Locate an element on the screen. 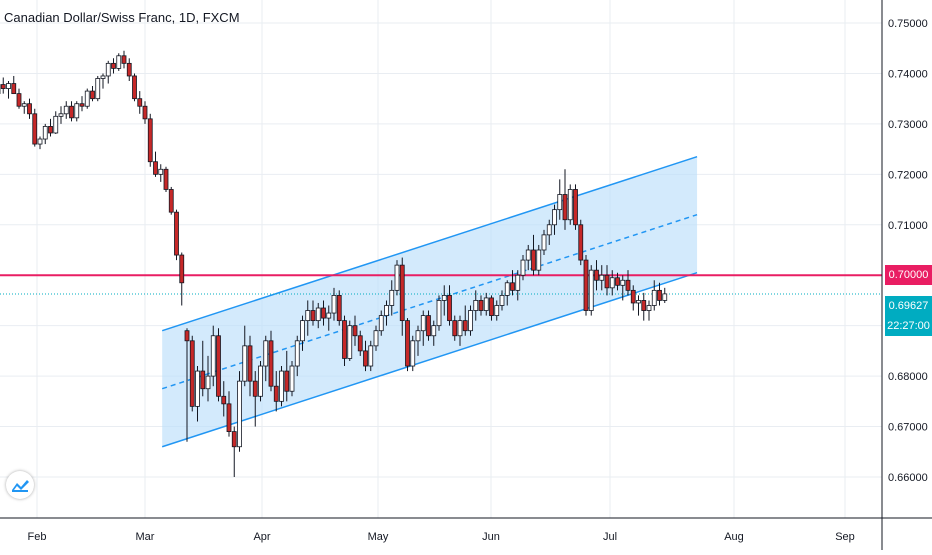  y-tick-label: 0.73000 is located at coordinates (908, 125).